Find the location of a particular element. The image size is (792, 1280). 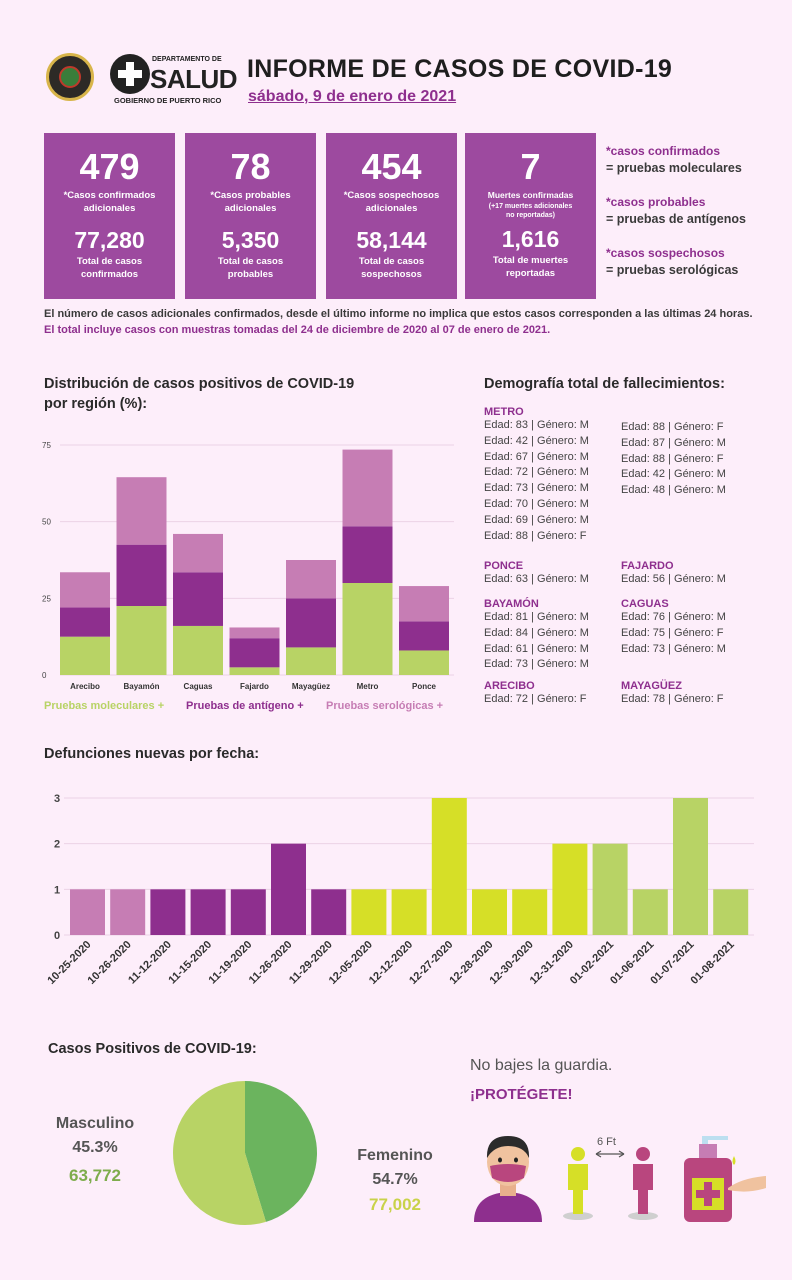

demographics-group-ponce: PONCE Edad: 63 | Género: M is located at coordinates (536, 574).